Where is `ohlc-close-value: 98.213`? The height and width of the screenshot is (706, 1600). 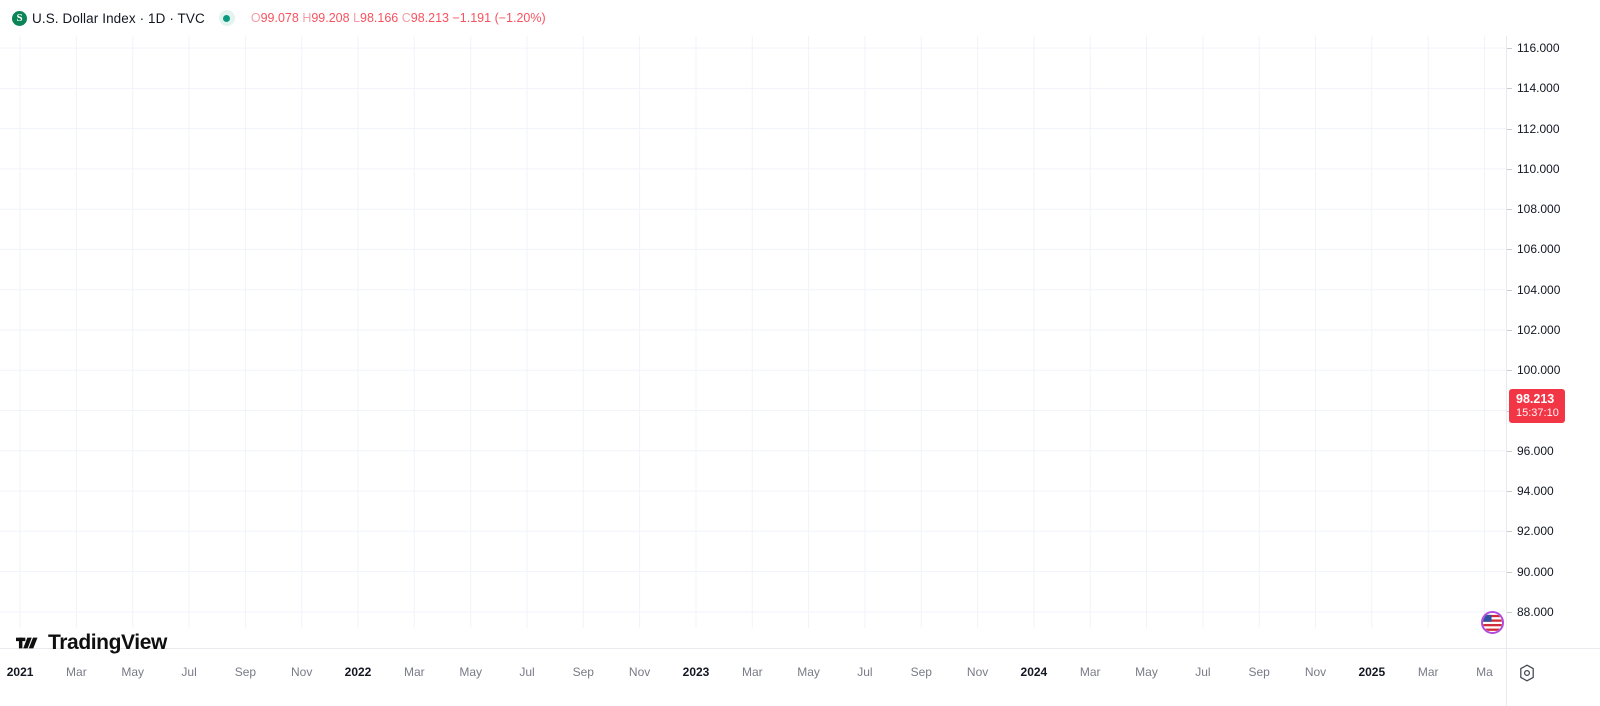
ohlc-close-value: 98.213 is located at coordinates (429, 18).